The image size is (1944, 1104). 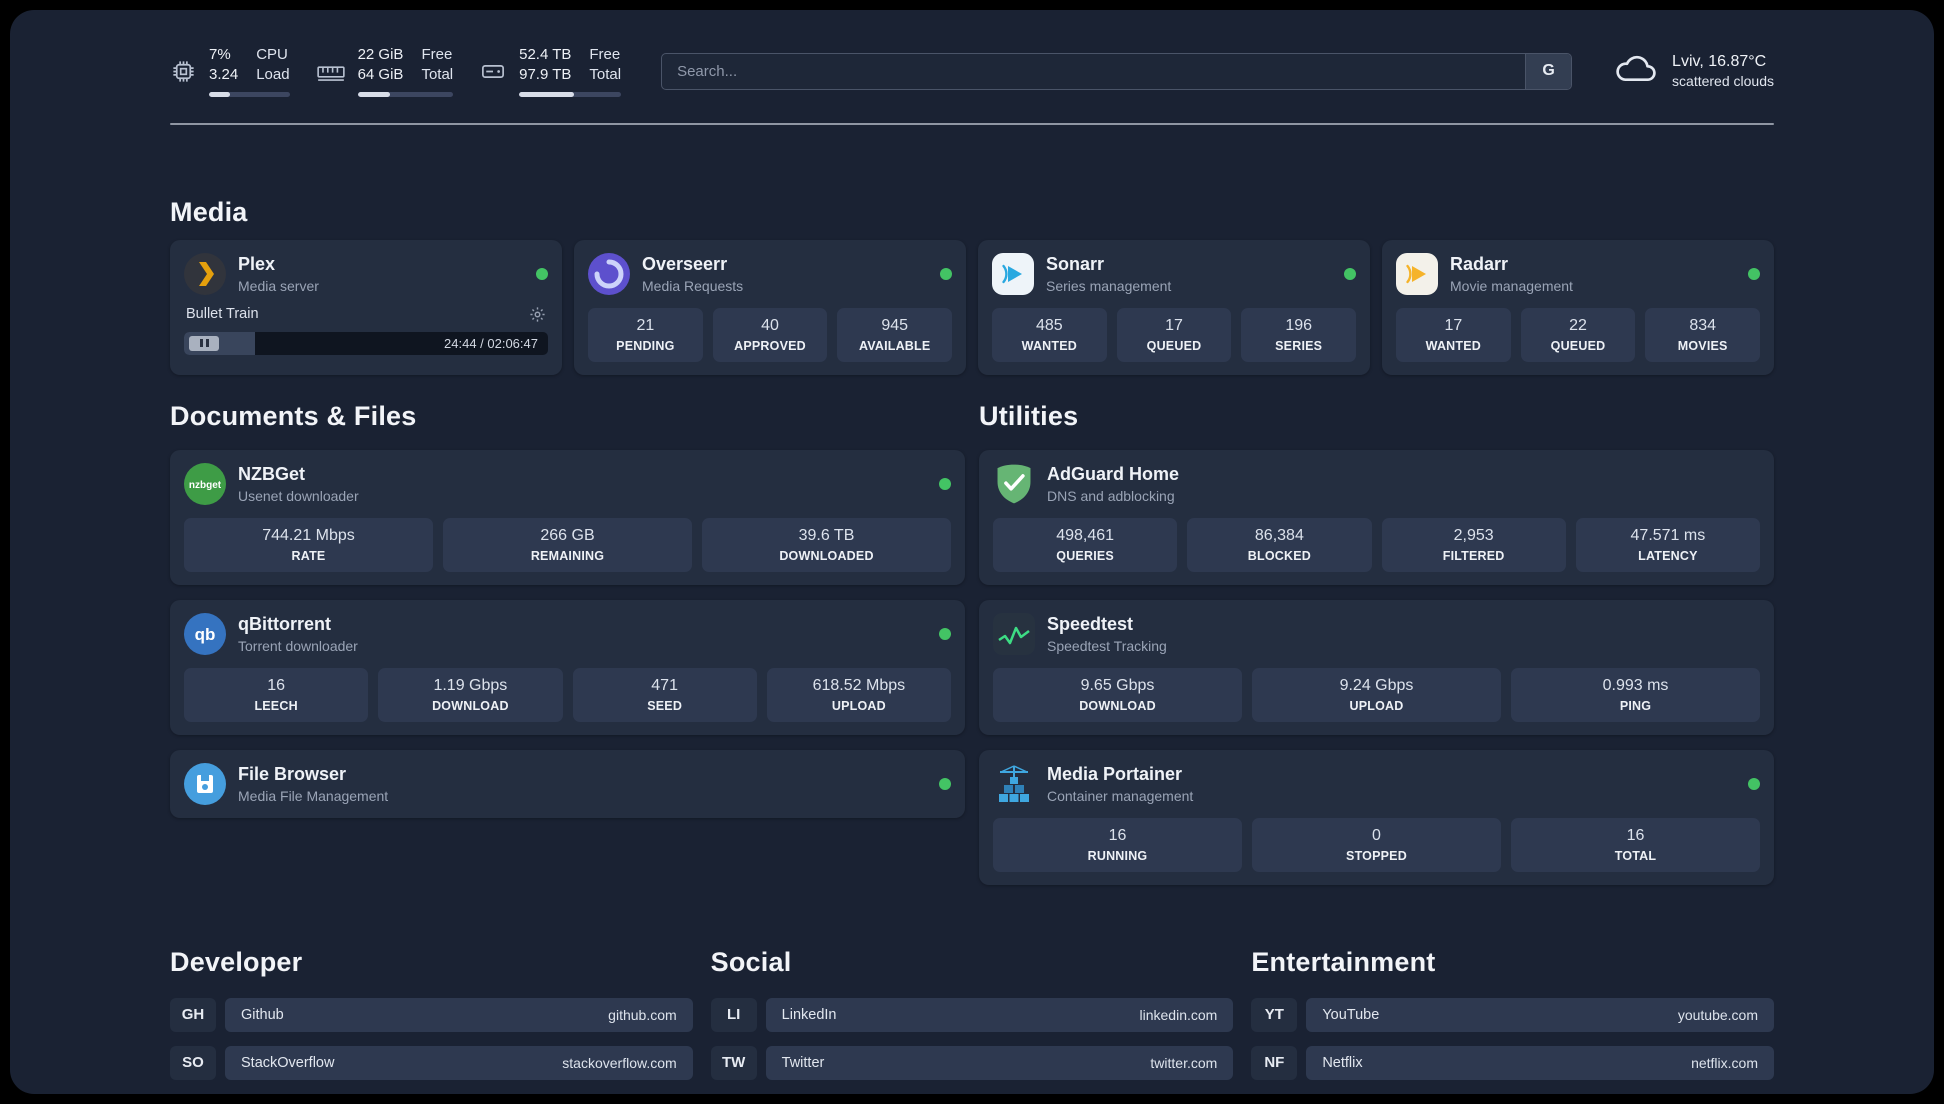 I want to click on adguard-icon, so click(x=1014, y=484).